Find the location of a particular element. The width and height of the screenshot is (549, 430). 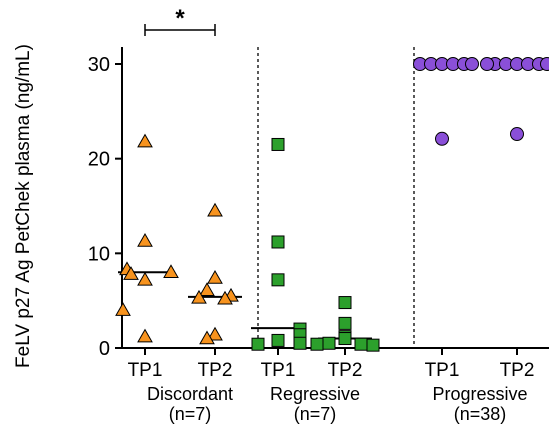

y-tick-label: 20 is located at coordinates (99, 160).